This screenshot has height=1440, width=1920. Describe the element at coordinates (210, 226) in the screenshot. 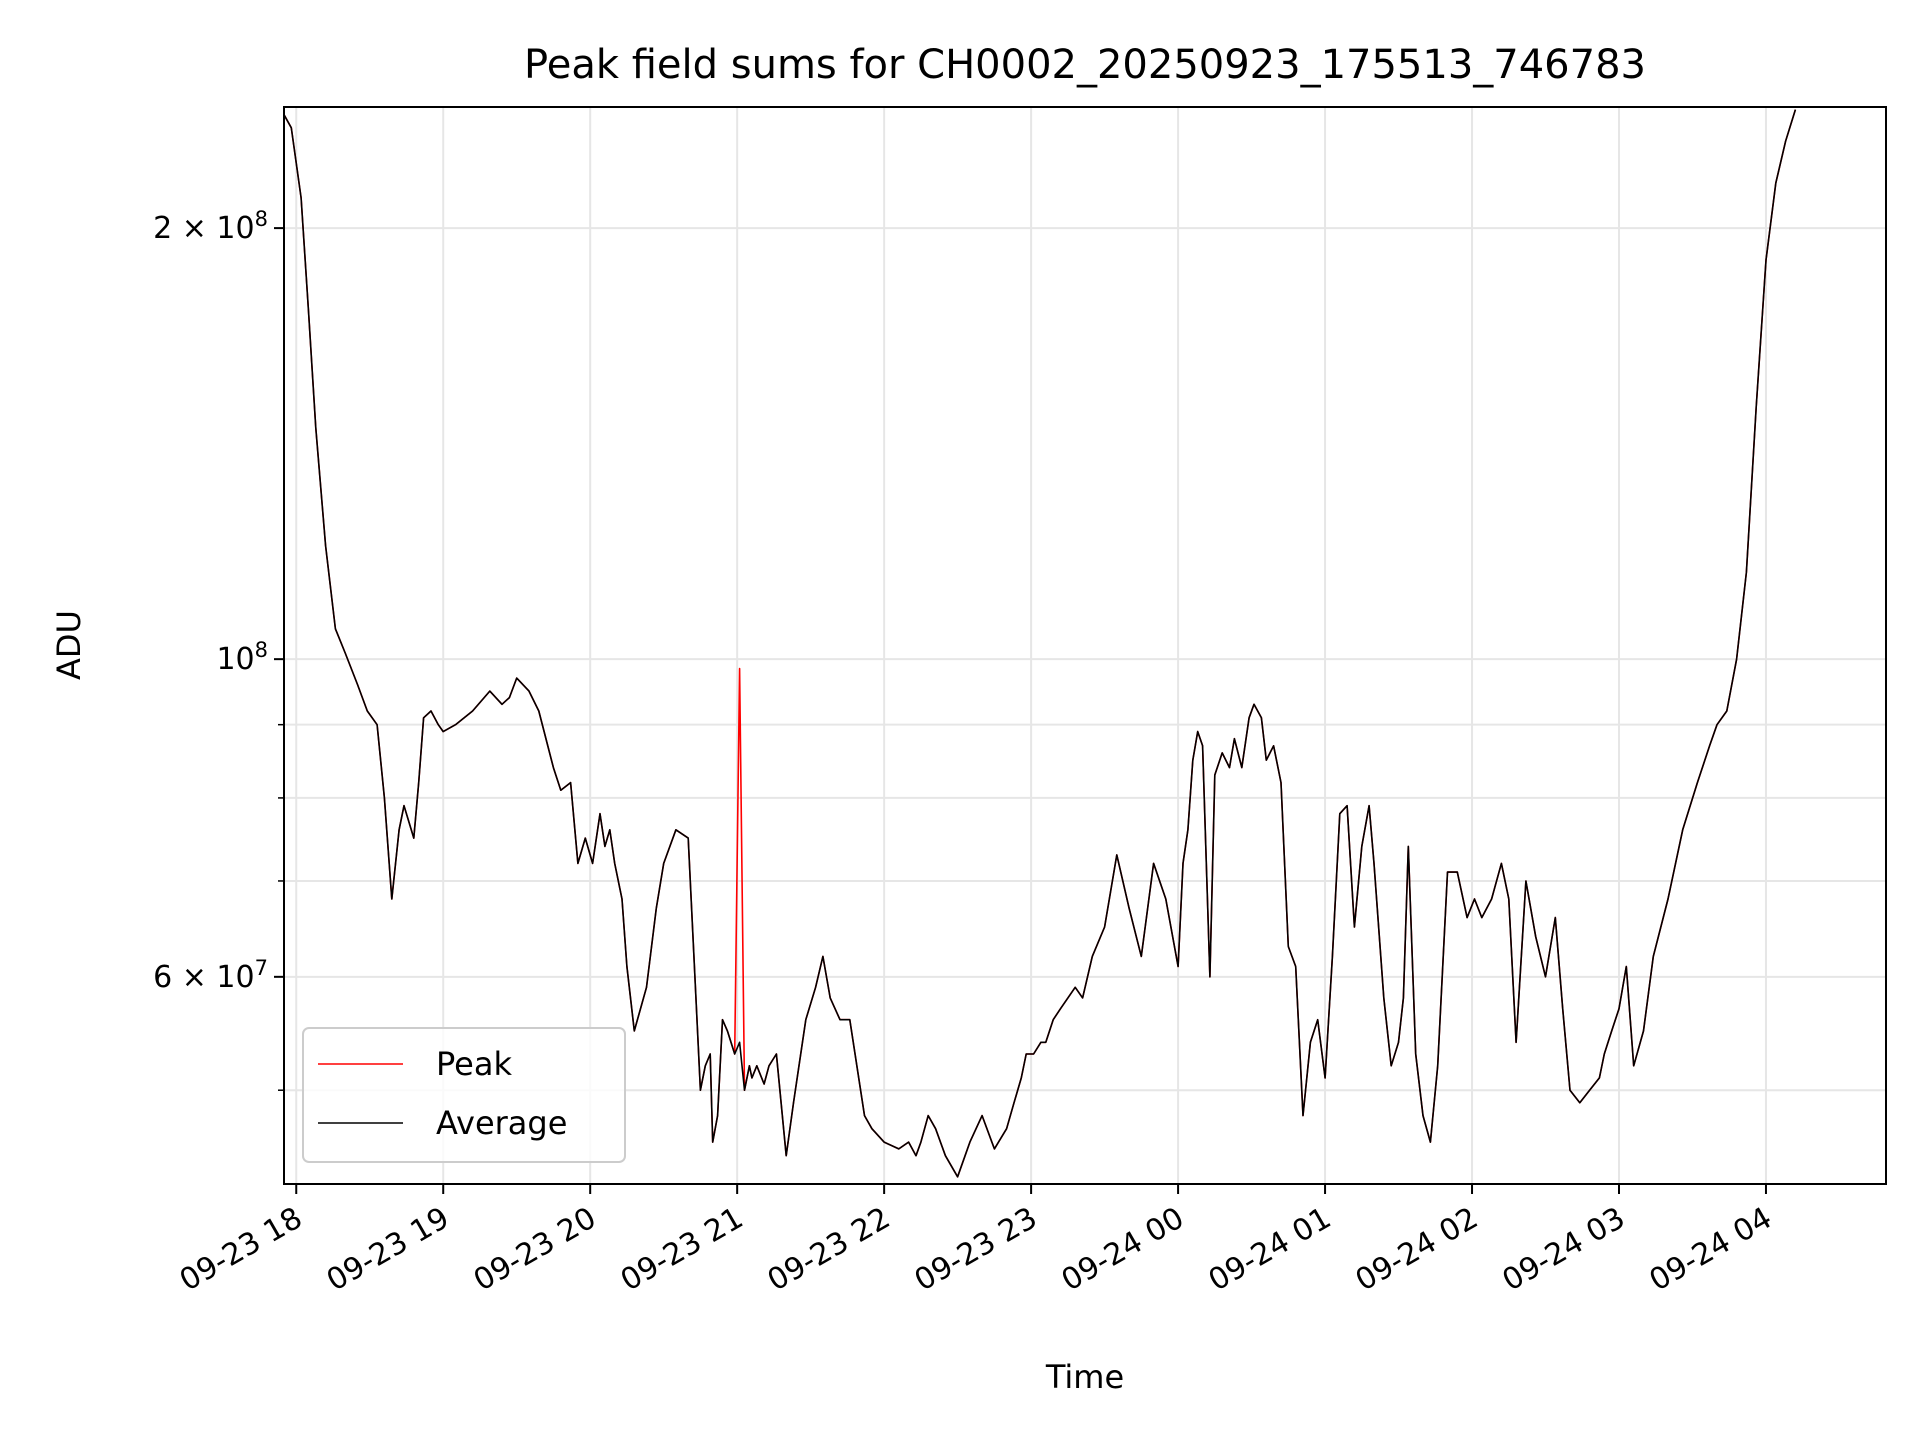

I see `y-tick-label: 2 × 108` at that location.